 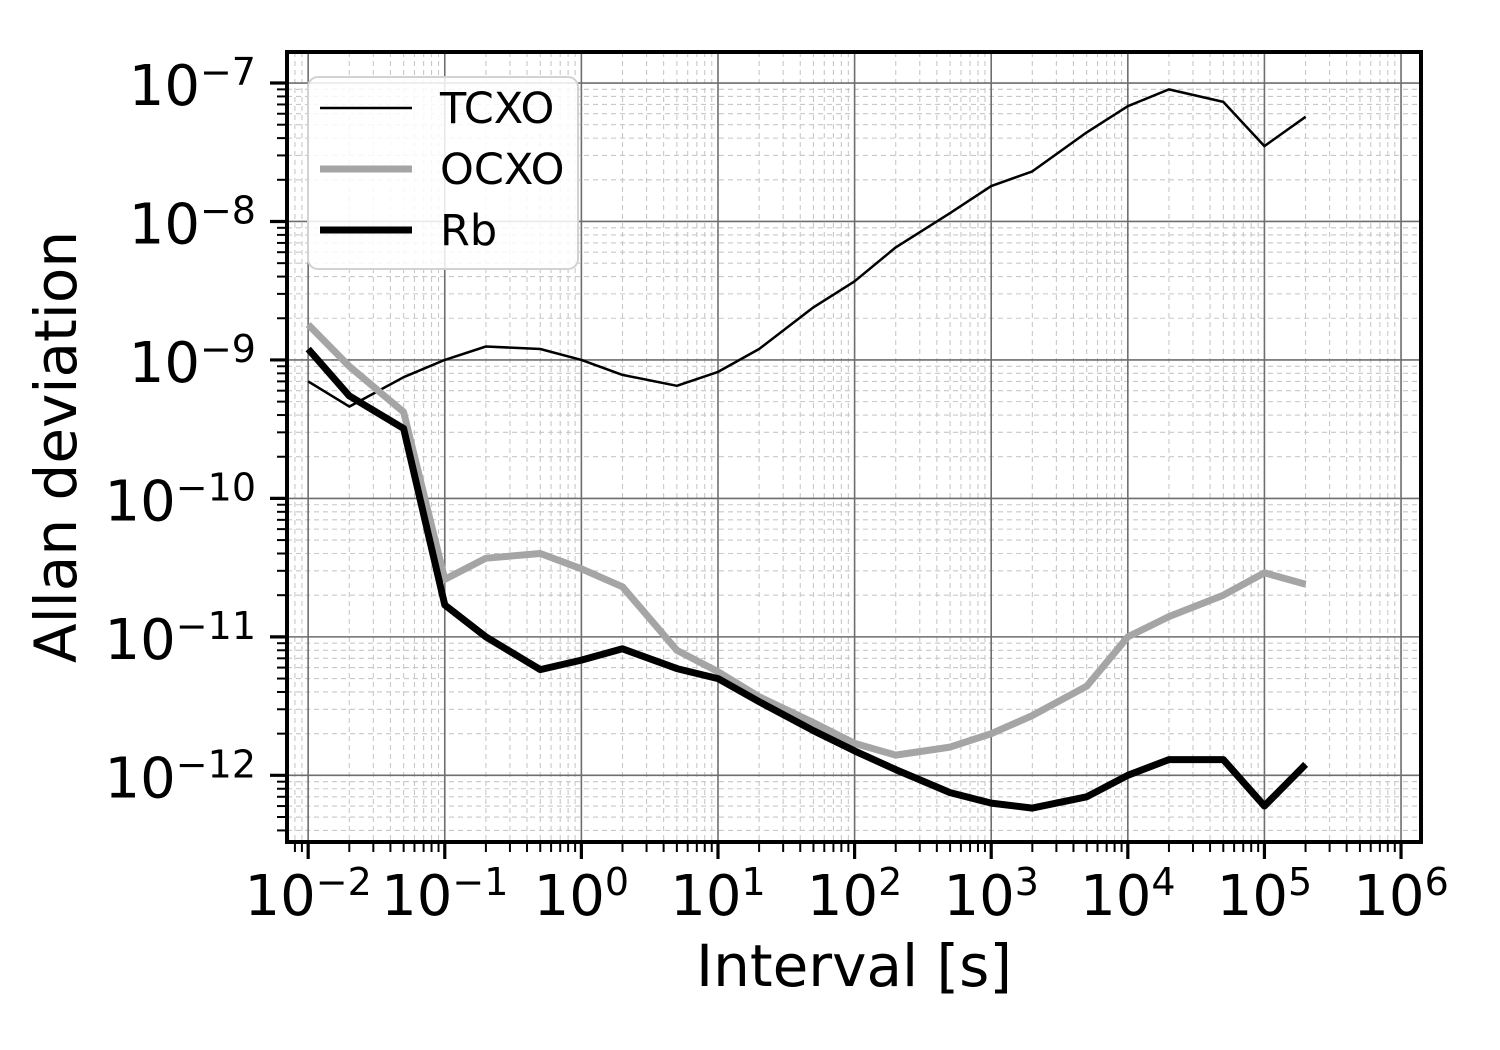 What do you see at coordinates (854, 966) in the screenshot?
I see `x-axis-label: Interval [s]` at bounding box center [854, 966].